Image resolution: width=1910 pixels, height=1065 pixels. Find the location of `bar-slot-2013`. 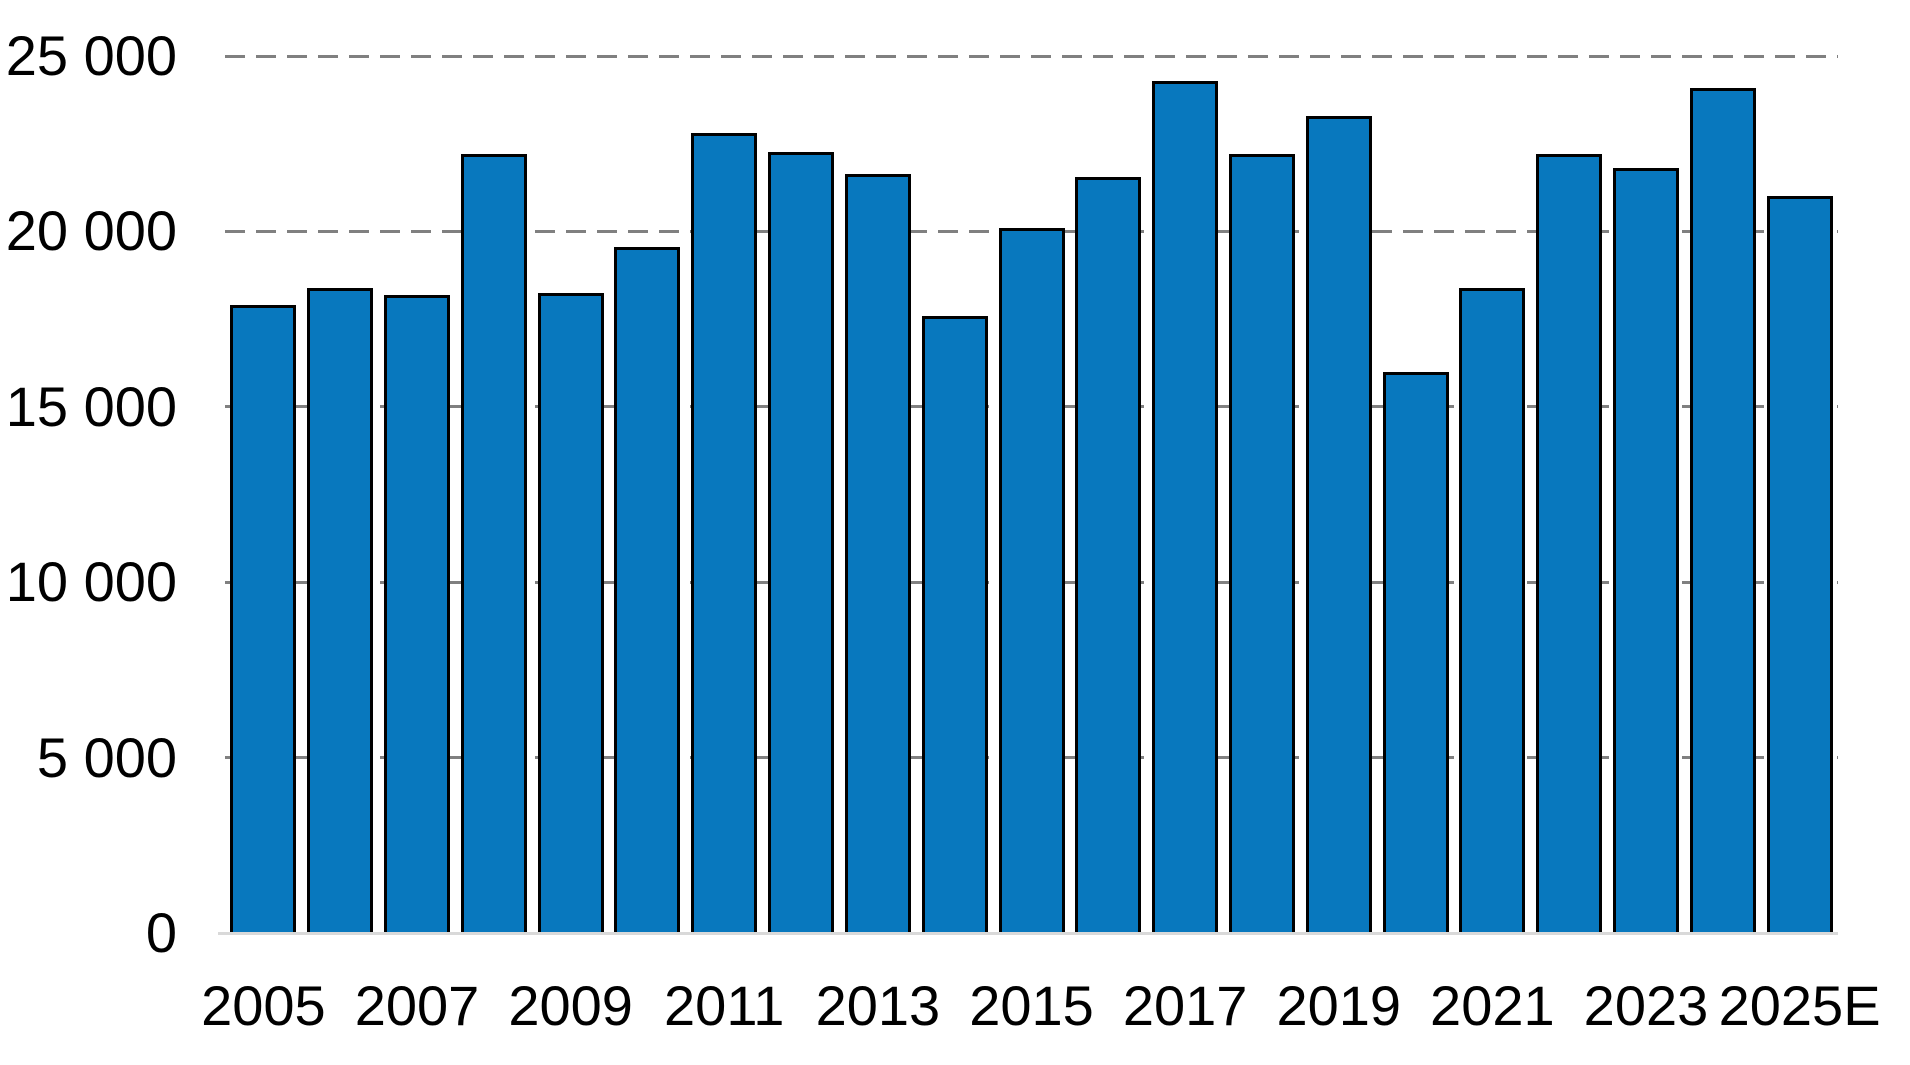

bar-slot-2013 is located at coordinates (878, 494).